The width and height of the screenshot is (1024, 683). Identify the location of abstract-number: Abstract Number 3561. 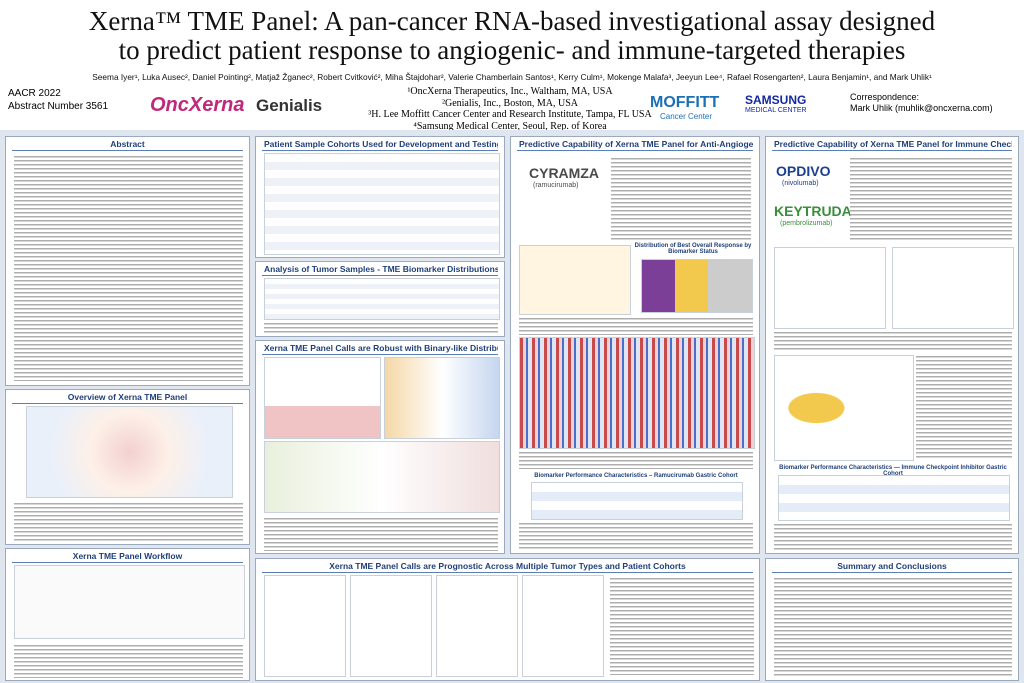
(58, 106).